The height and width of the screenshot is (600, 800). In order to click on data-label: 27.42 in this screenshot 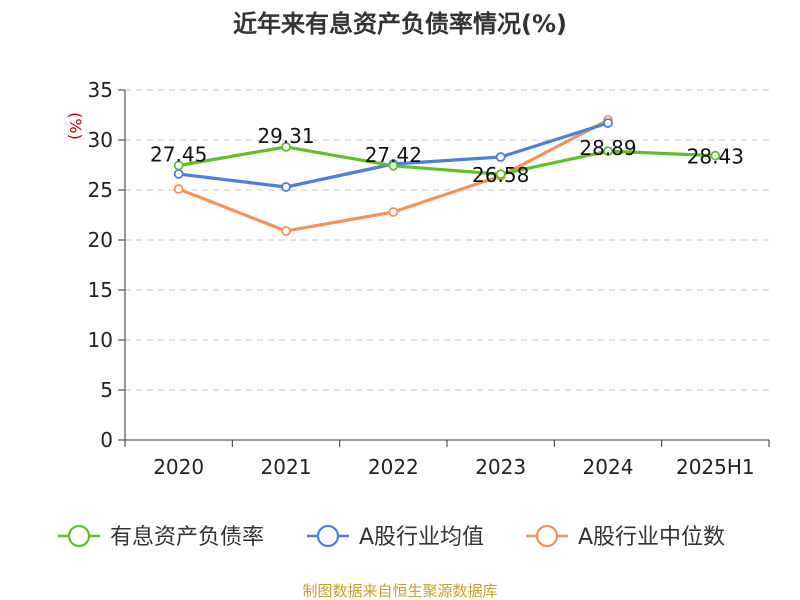, I will do `click(393, 155)`.